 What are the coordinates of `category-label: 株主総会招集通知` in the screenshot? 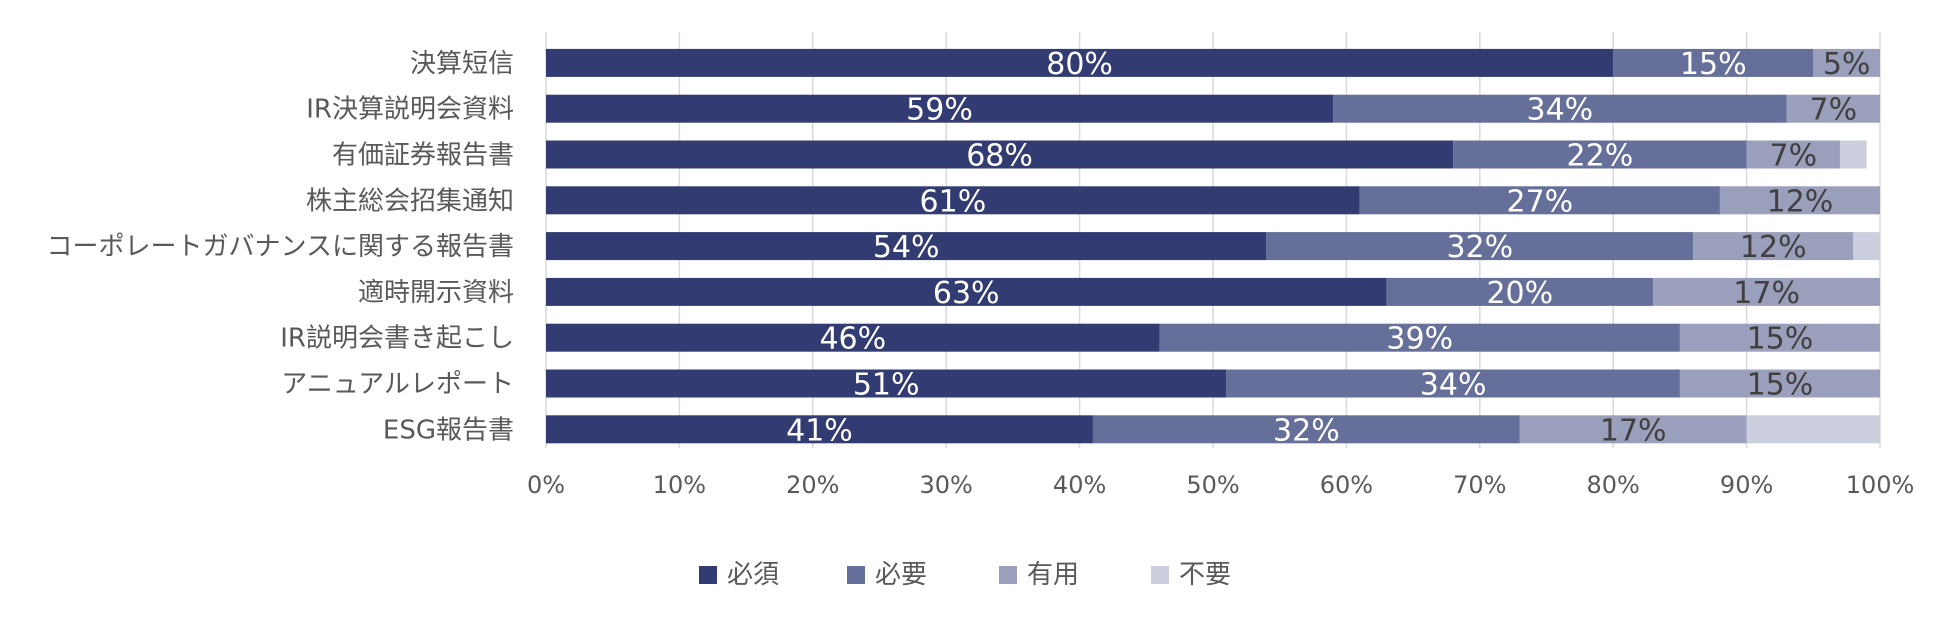 It's located at (410, 201).